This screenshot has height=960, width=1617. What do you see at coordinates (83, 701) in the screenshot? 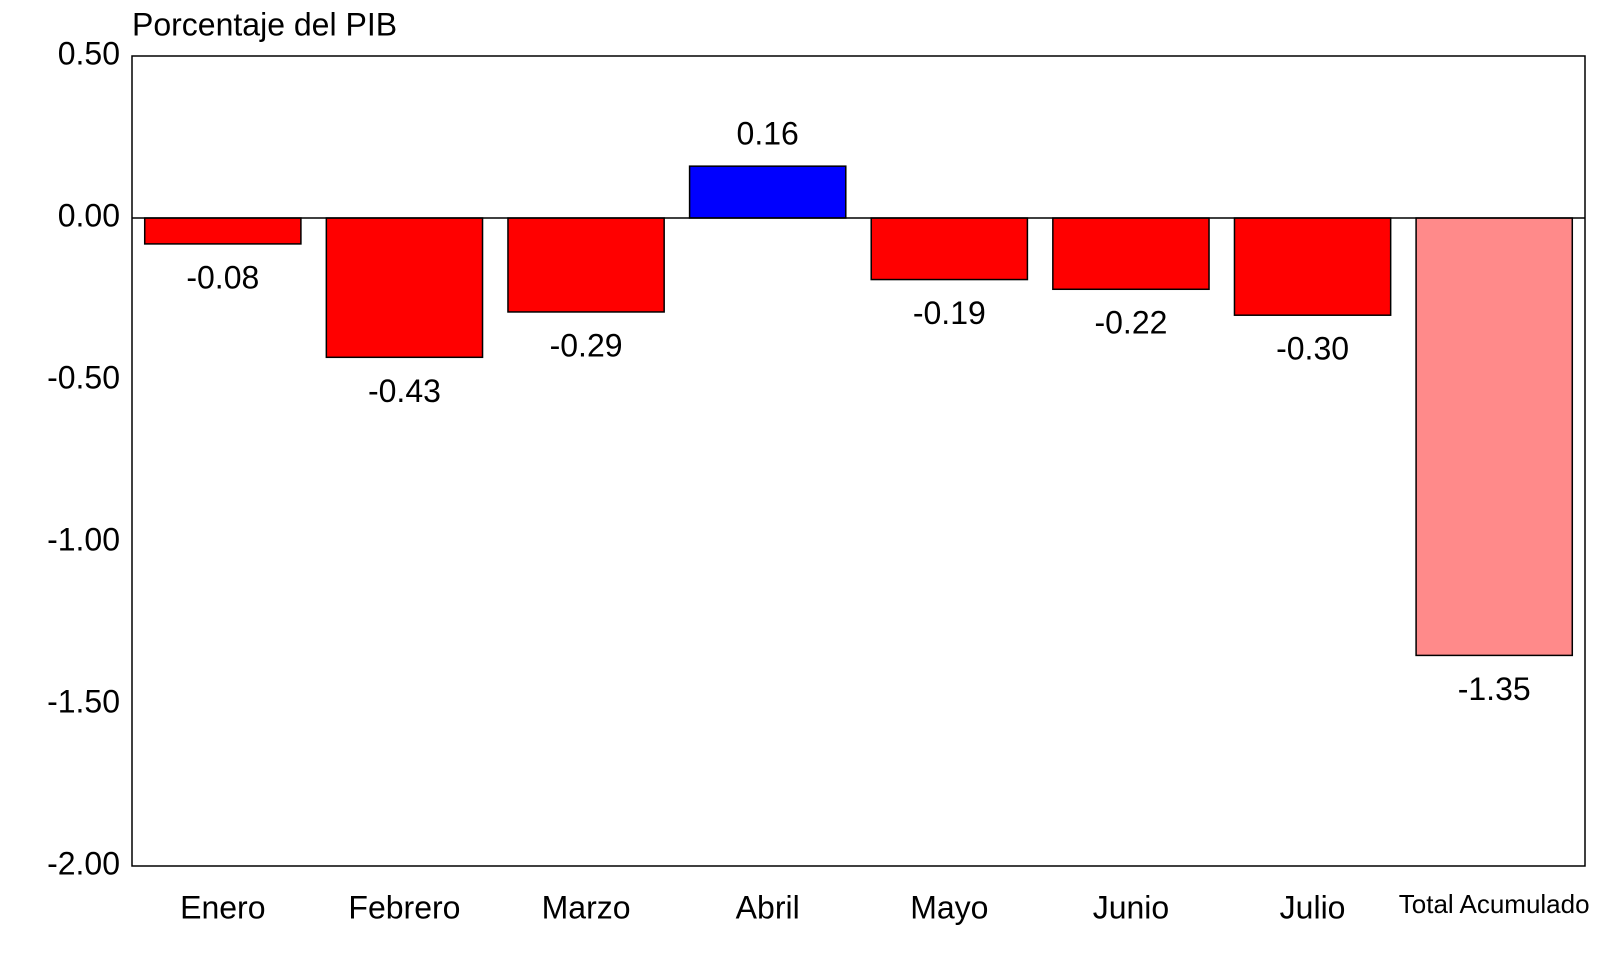
I see `y-tick-label: -1.50` at bounding box center [83, 701].